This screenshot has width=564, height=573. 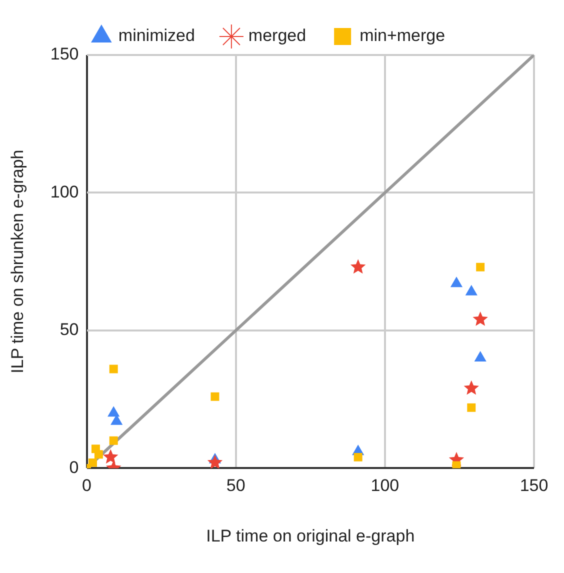 I want to click on x-tick-label: 50, so click(x=236, y=486).